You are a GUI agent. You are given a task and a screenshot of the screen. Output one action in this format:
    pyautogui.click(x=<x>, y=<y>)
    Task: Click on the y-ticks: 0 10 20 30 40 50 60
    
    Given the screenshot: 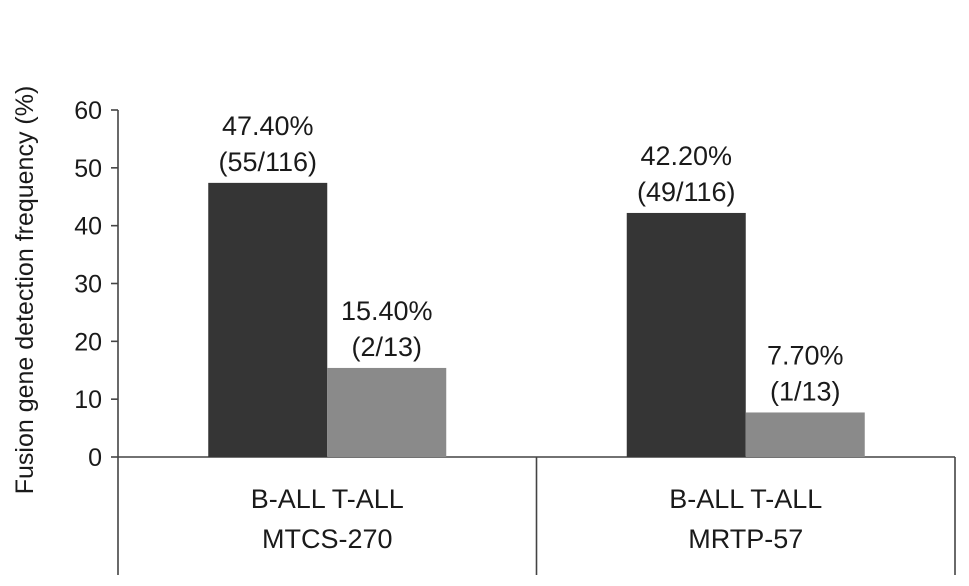 What is the action you would take?
    pyautogui.click(x=96, y=284)
    